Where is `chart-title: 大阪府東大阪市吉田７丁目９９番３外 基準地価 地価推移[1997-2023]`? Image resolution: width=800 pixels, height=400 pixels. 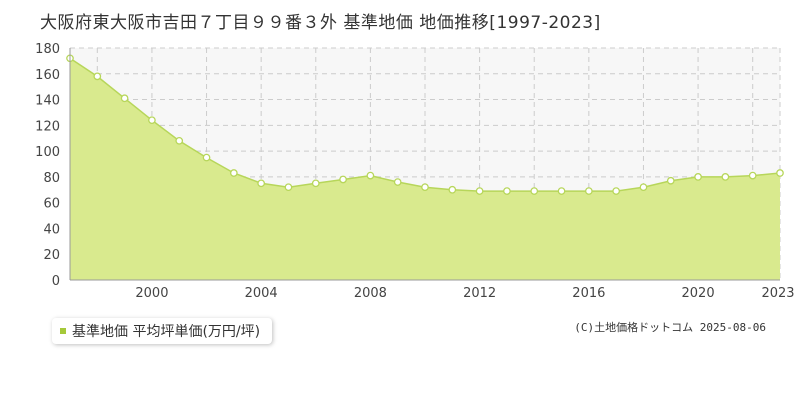 chart-title: 大阪府東大阪市吉田７丁目９９番３外 基準地価 地価推移[1997-2023] is located at coordinates (320, 23).